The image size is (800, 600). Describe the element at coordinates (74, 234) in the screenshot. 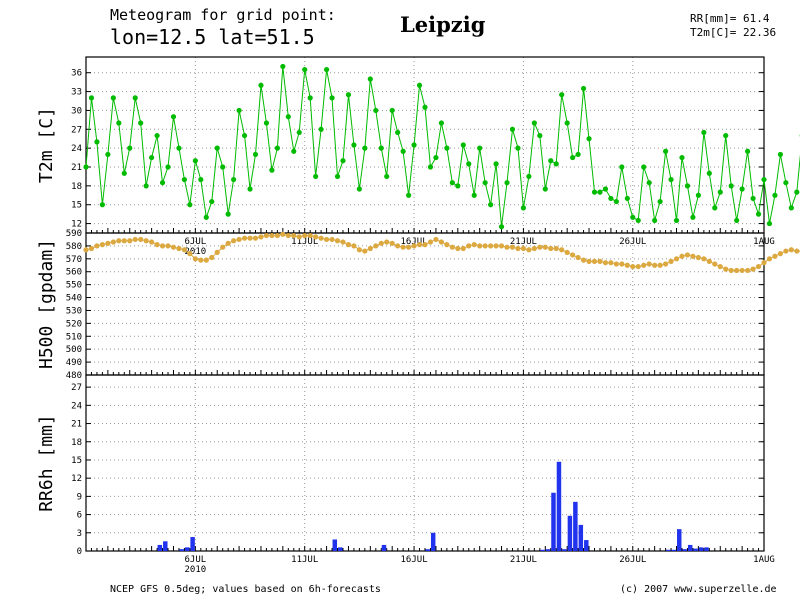

I see `y-tick-label: 590` at that location.